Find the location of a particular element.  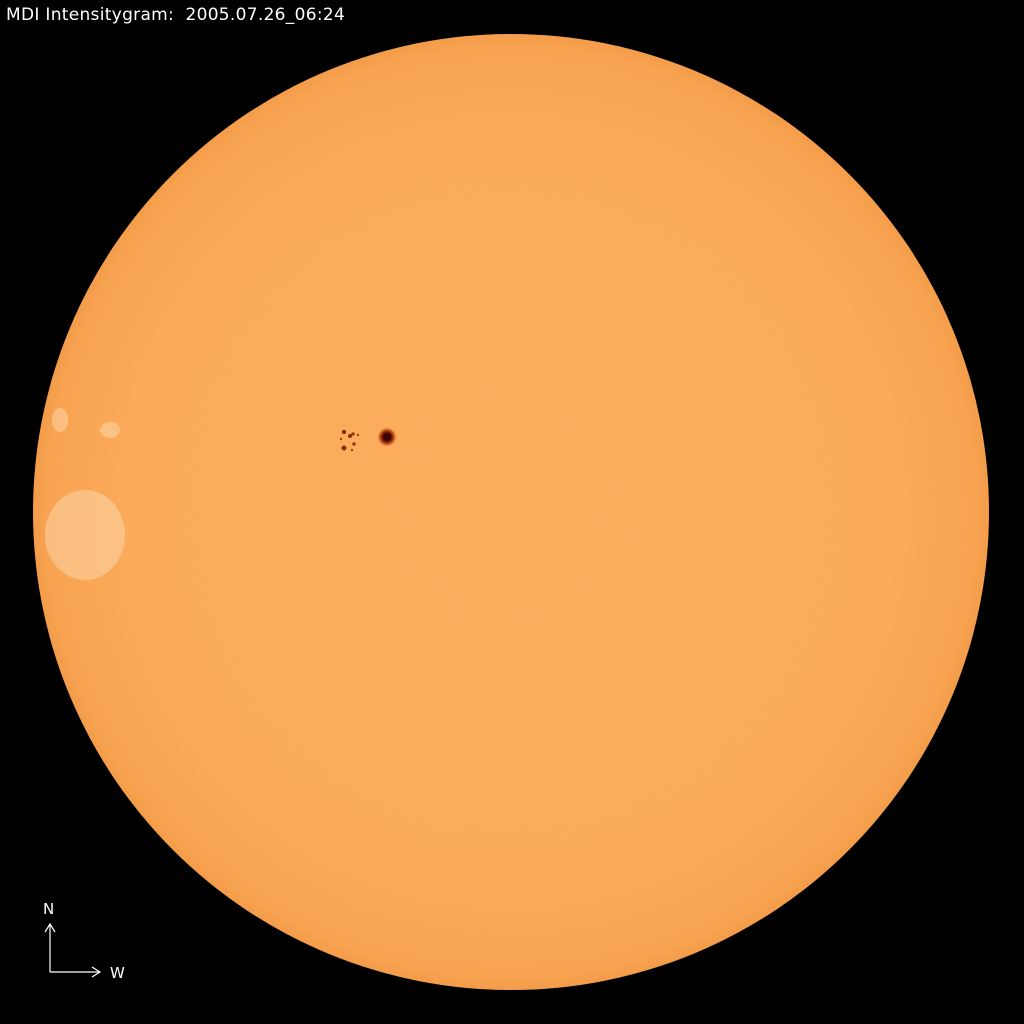

sunspot-small is located at coordinates (344, 432).